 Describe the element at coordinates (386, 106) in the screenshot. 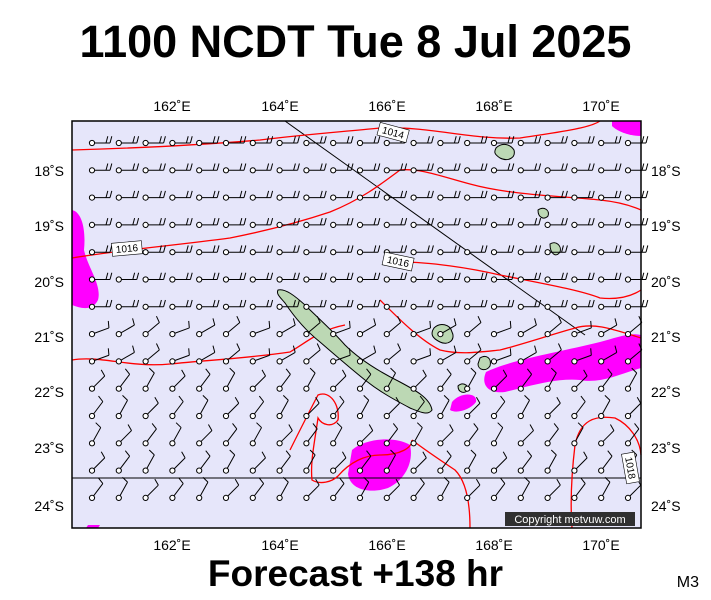

I see `lon-labels-top: 162˚E 164˚E 166˚E 168˚E 170˚E` at that location.